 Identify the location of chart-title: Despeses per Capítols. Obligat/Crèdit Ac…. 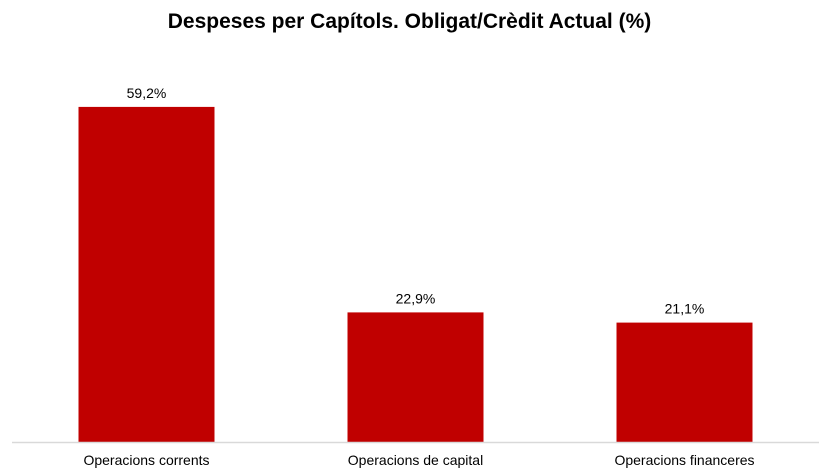
(409, 21).